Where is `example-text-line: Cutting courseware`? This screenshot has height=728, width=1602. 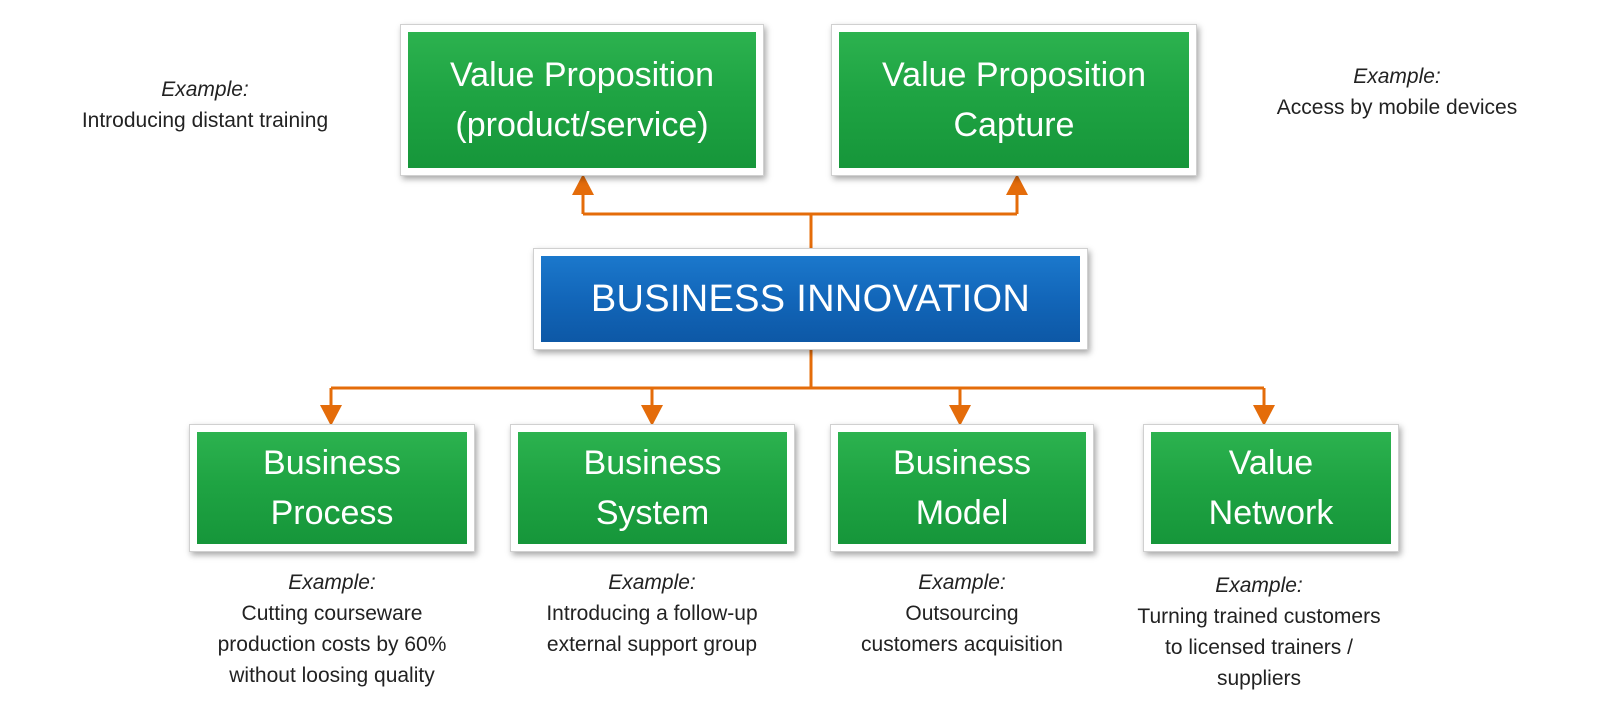 example-text-line: Cutting courseware is located at coordinates (332, 613).